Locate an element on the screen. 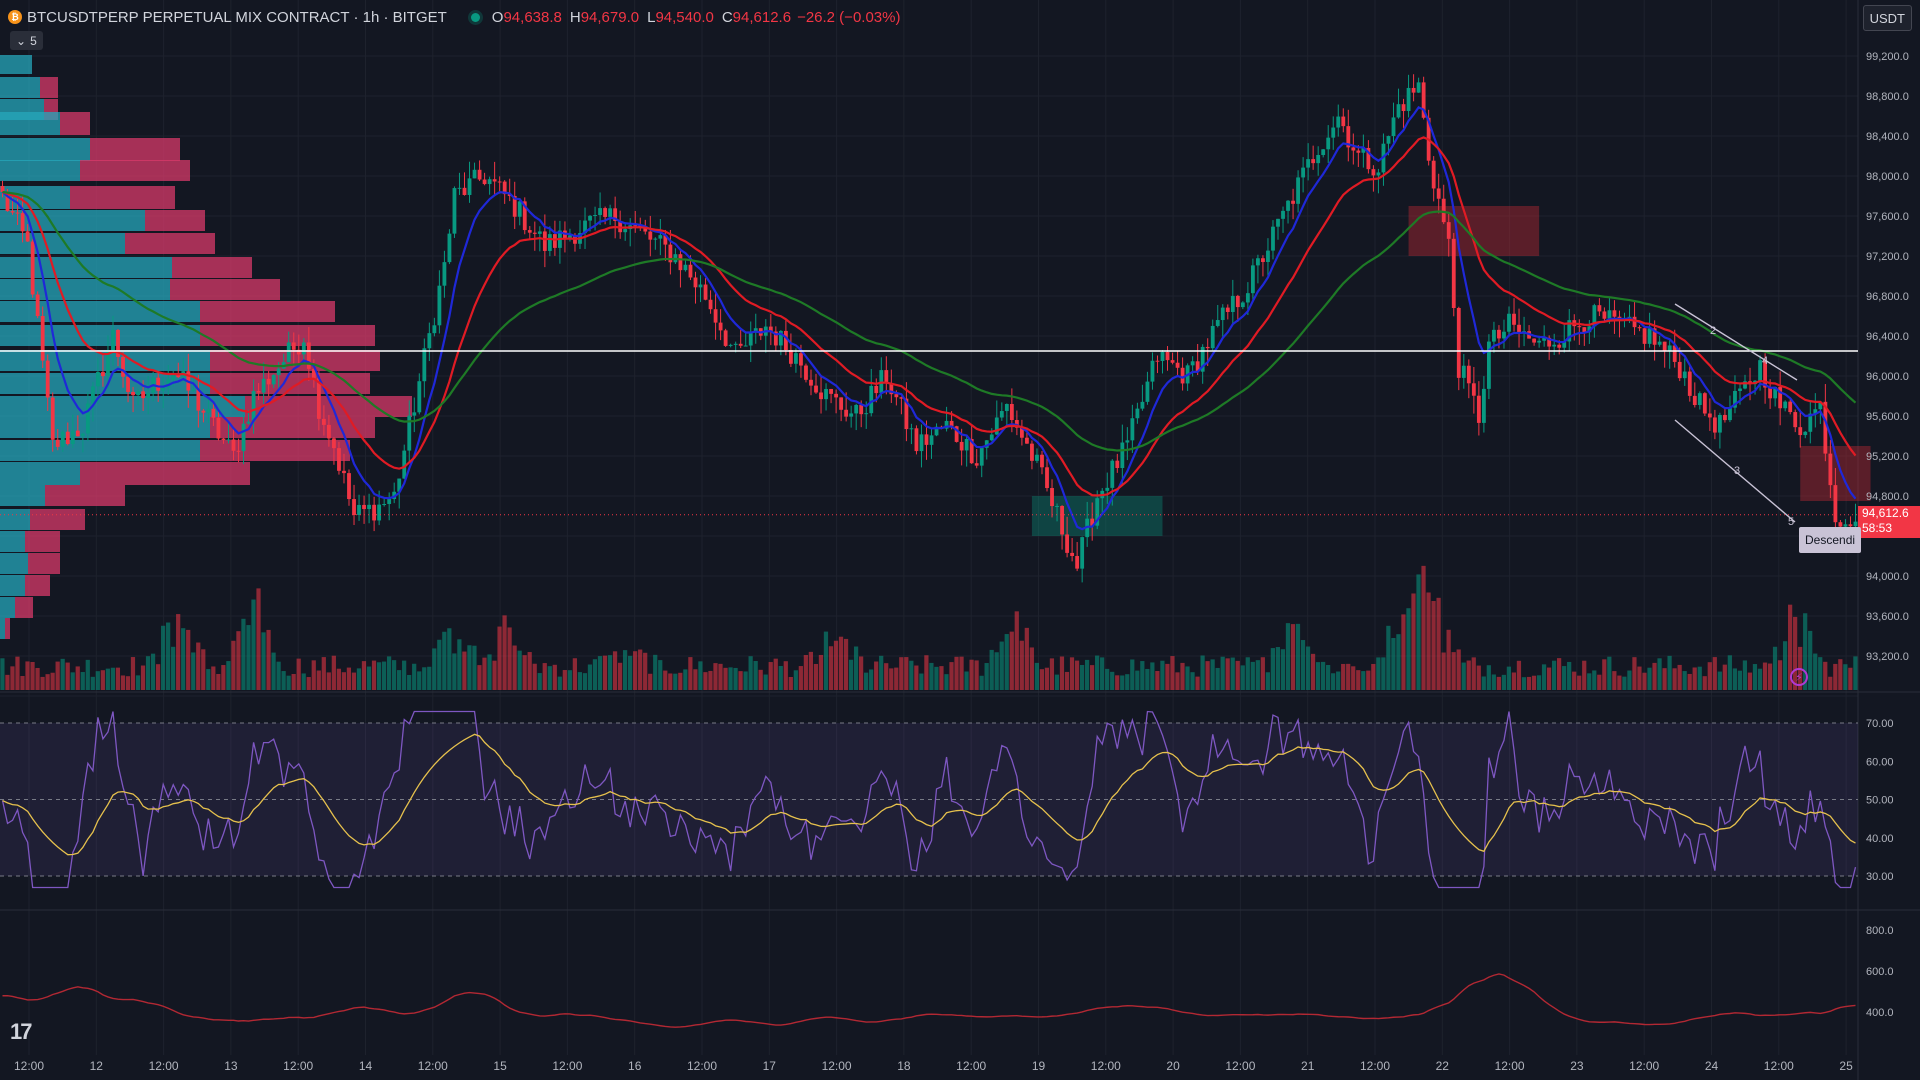 This screenshot has height=1080, width=1920. ohlc-open: 94,638.8 is located at coordinates (532, 17).